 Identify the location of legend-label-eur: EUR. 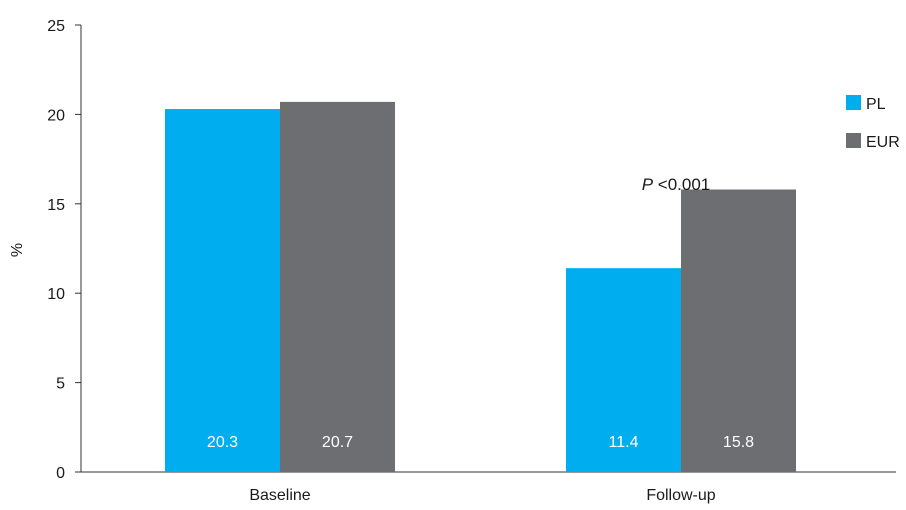
(883, 142).